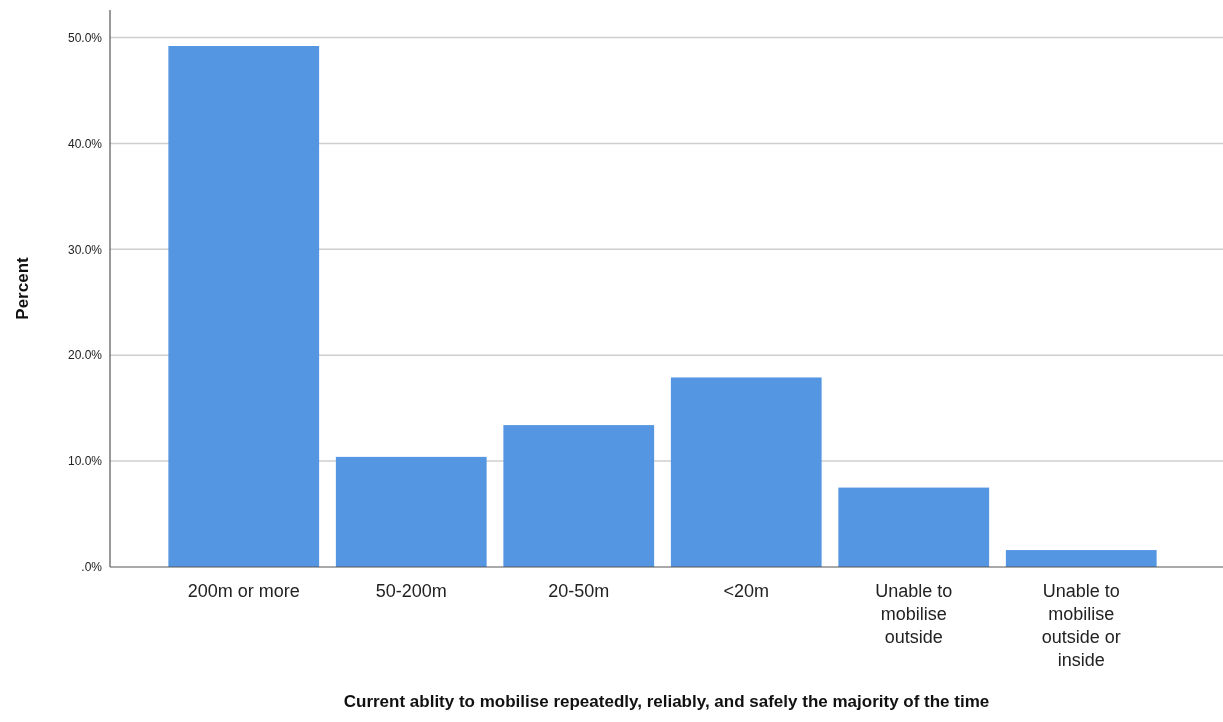  What do you see at coordinates (85, 143) in the screenshot?
I see `y-tick-label: 40.0%` at bounding box center [85, 143].